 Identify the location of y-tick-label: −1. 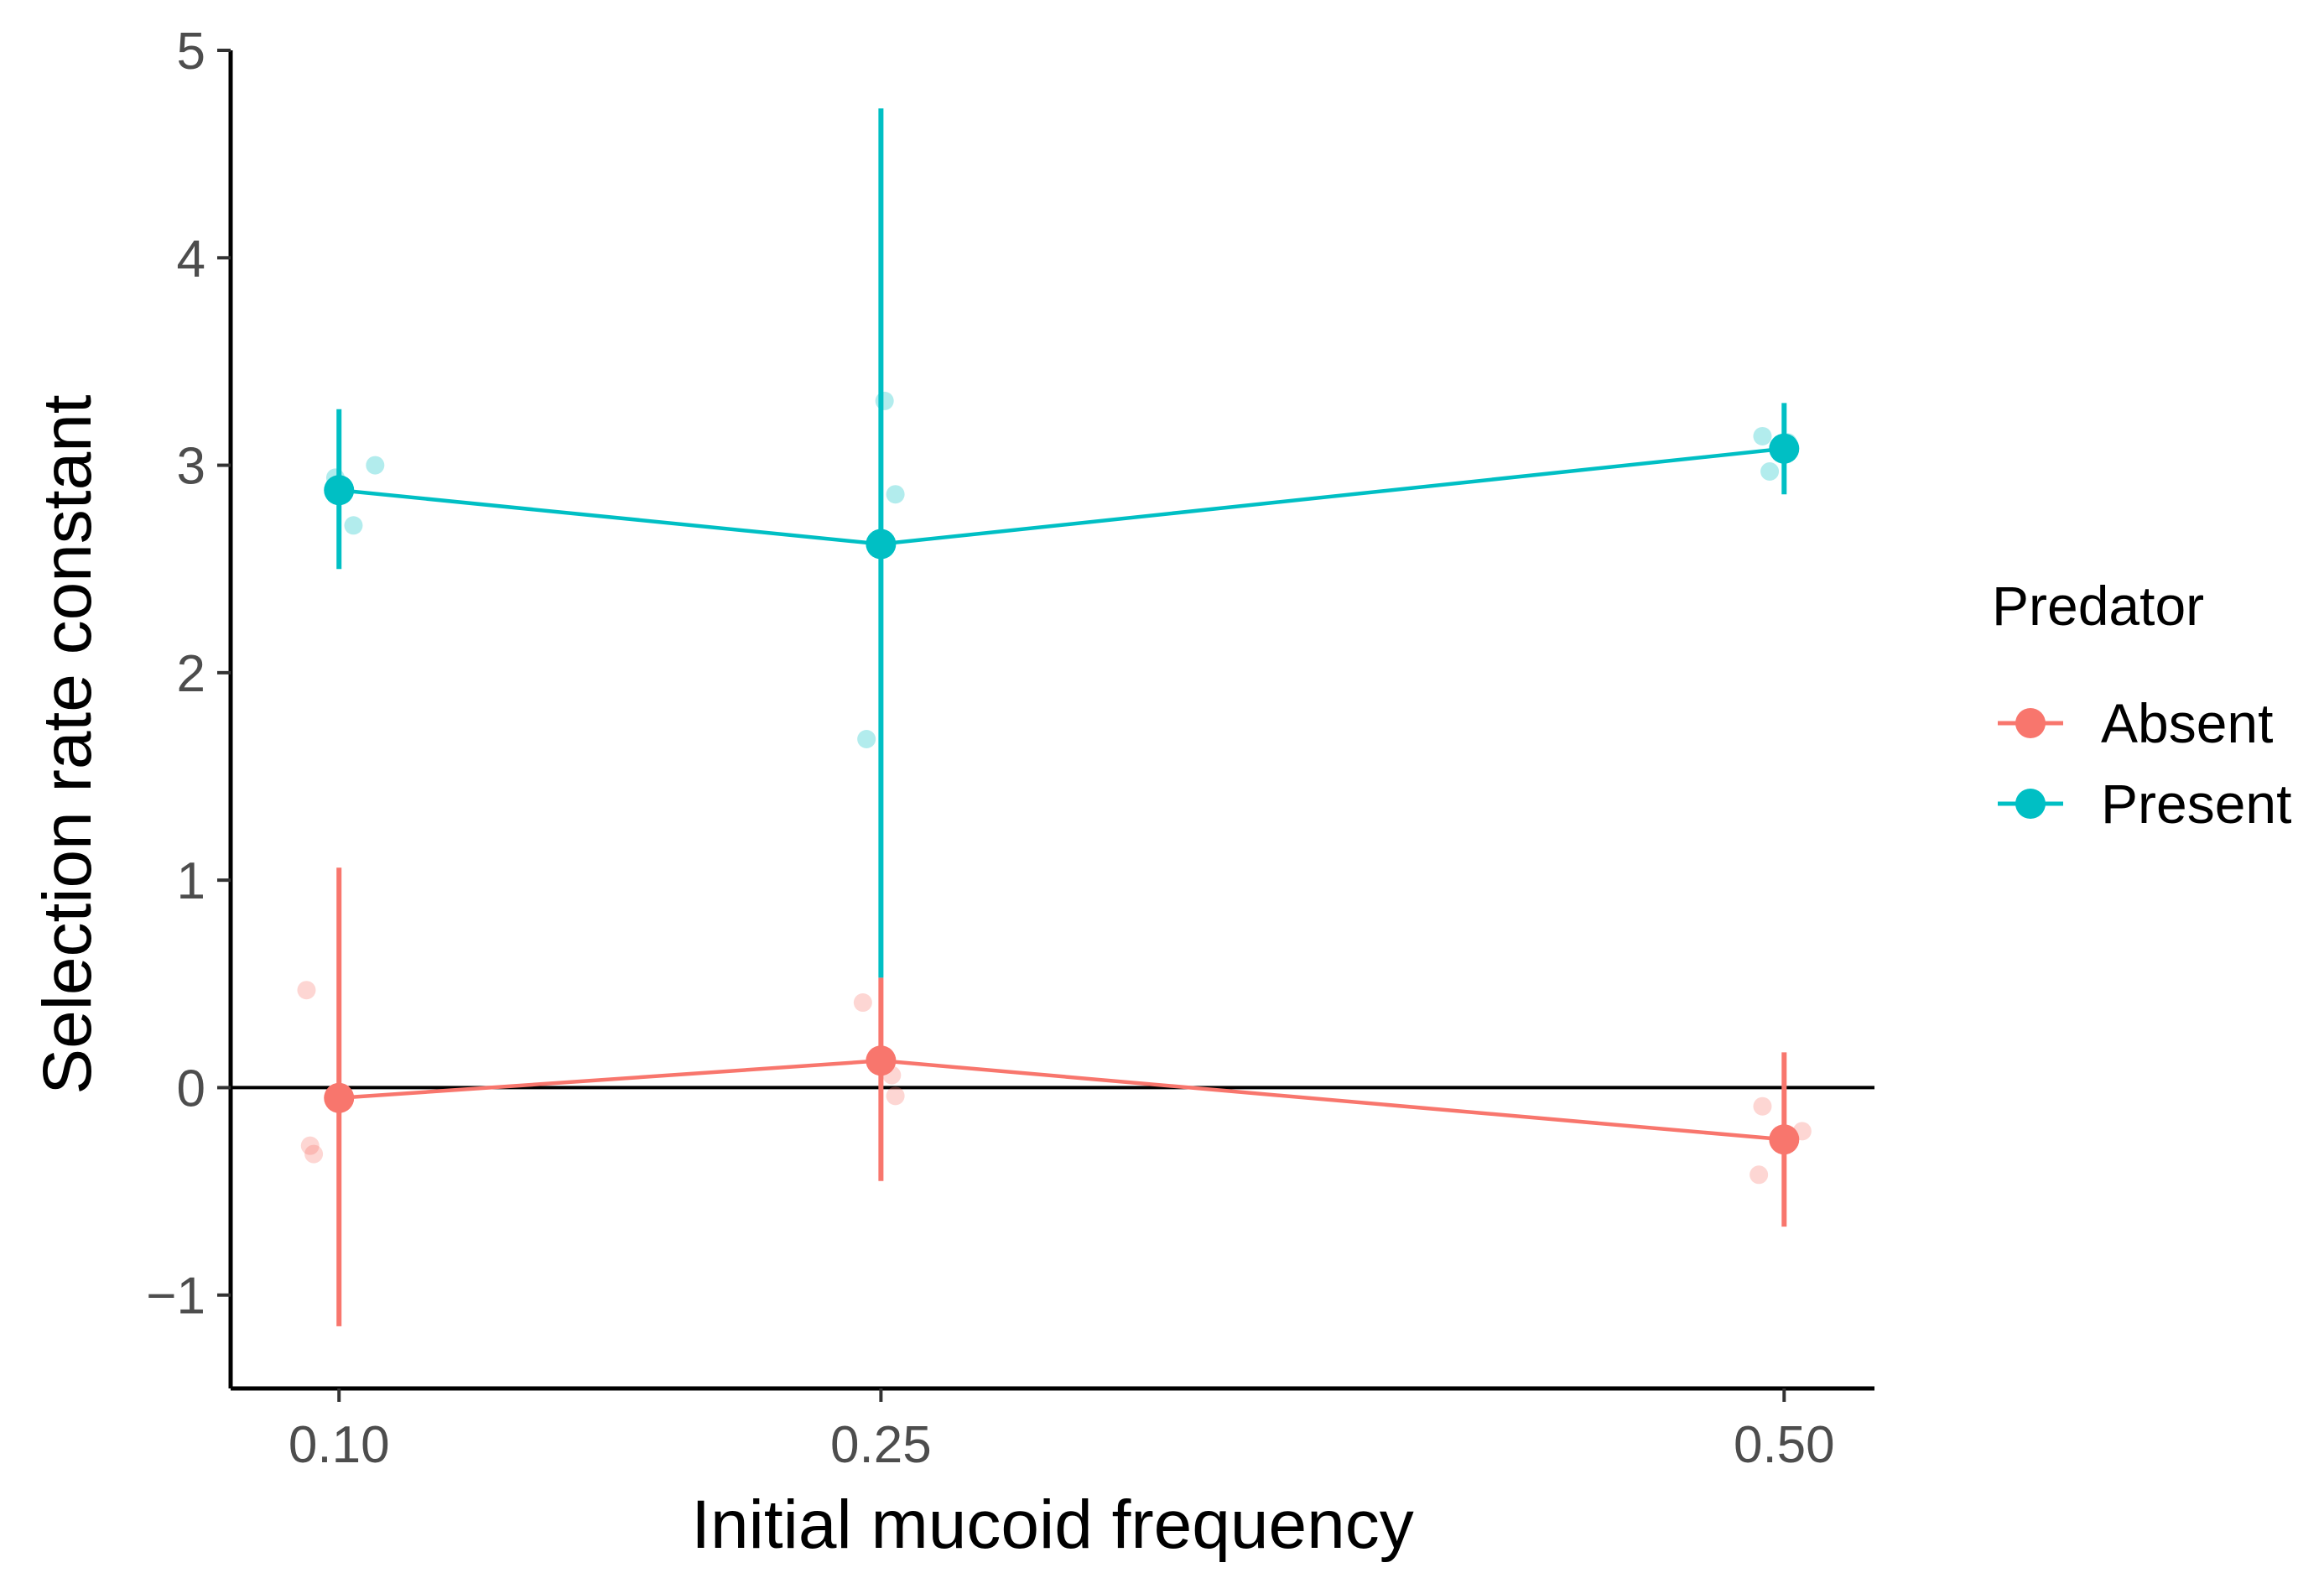
(175, 1297).